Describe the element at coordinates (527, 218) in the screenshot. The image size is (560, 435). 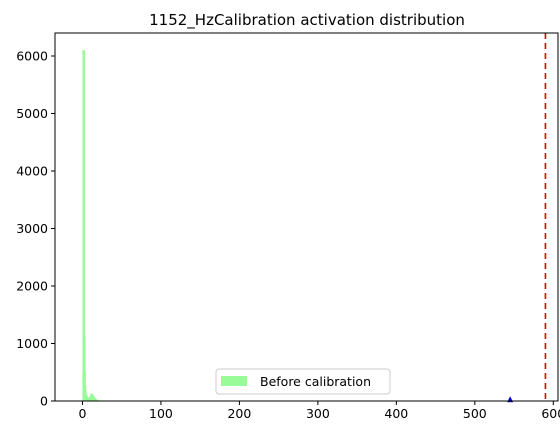
I see `overlays` at that location.